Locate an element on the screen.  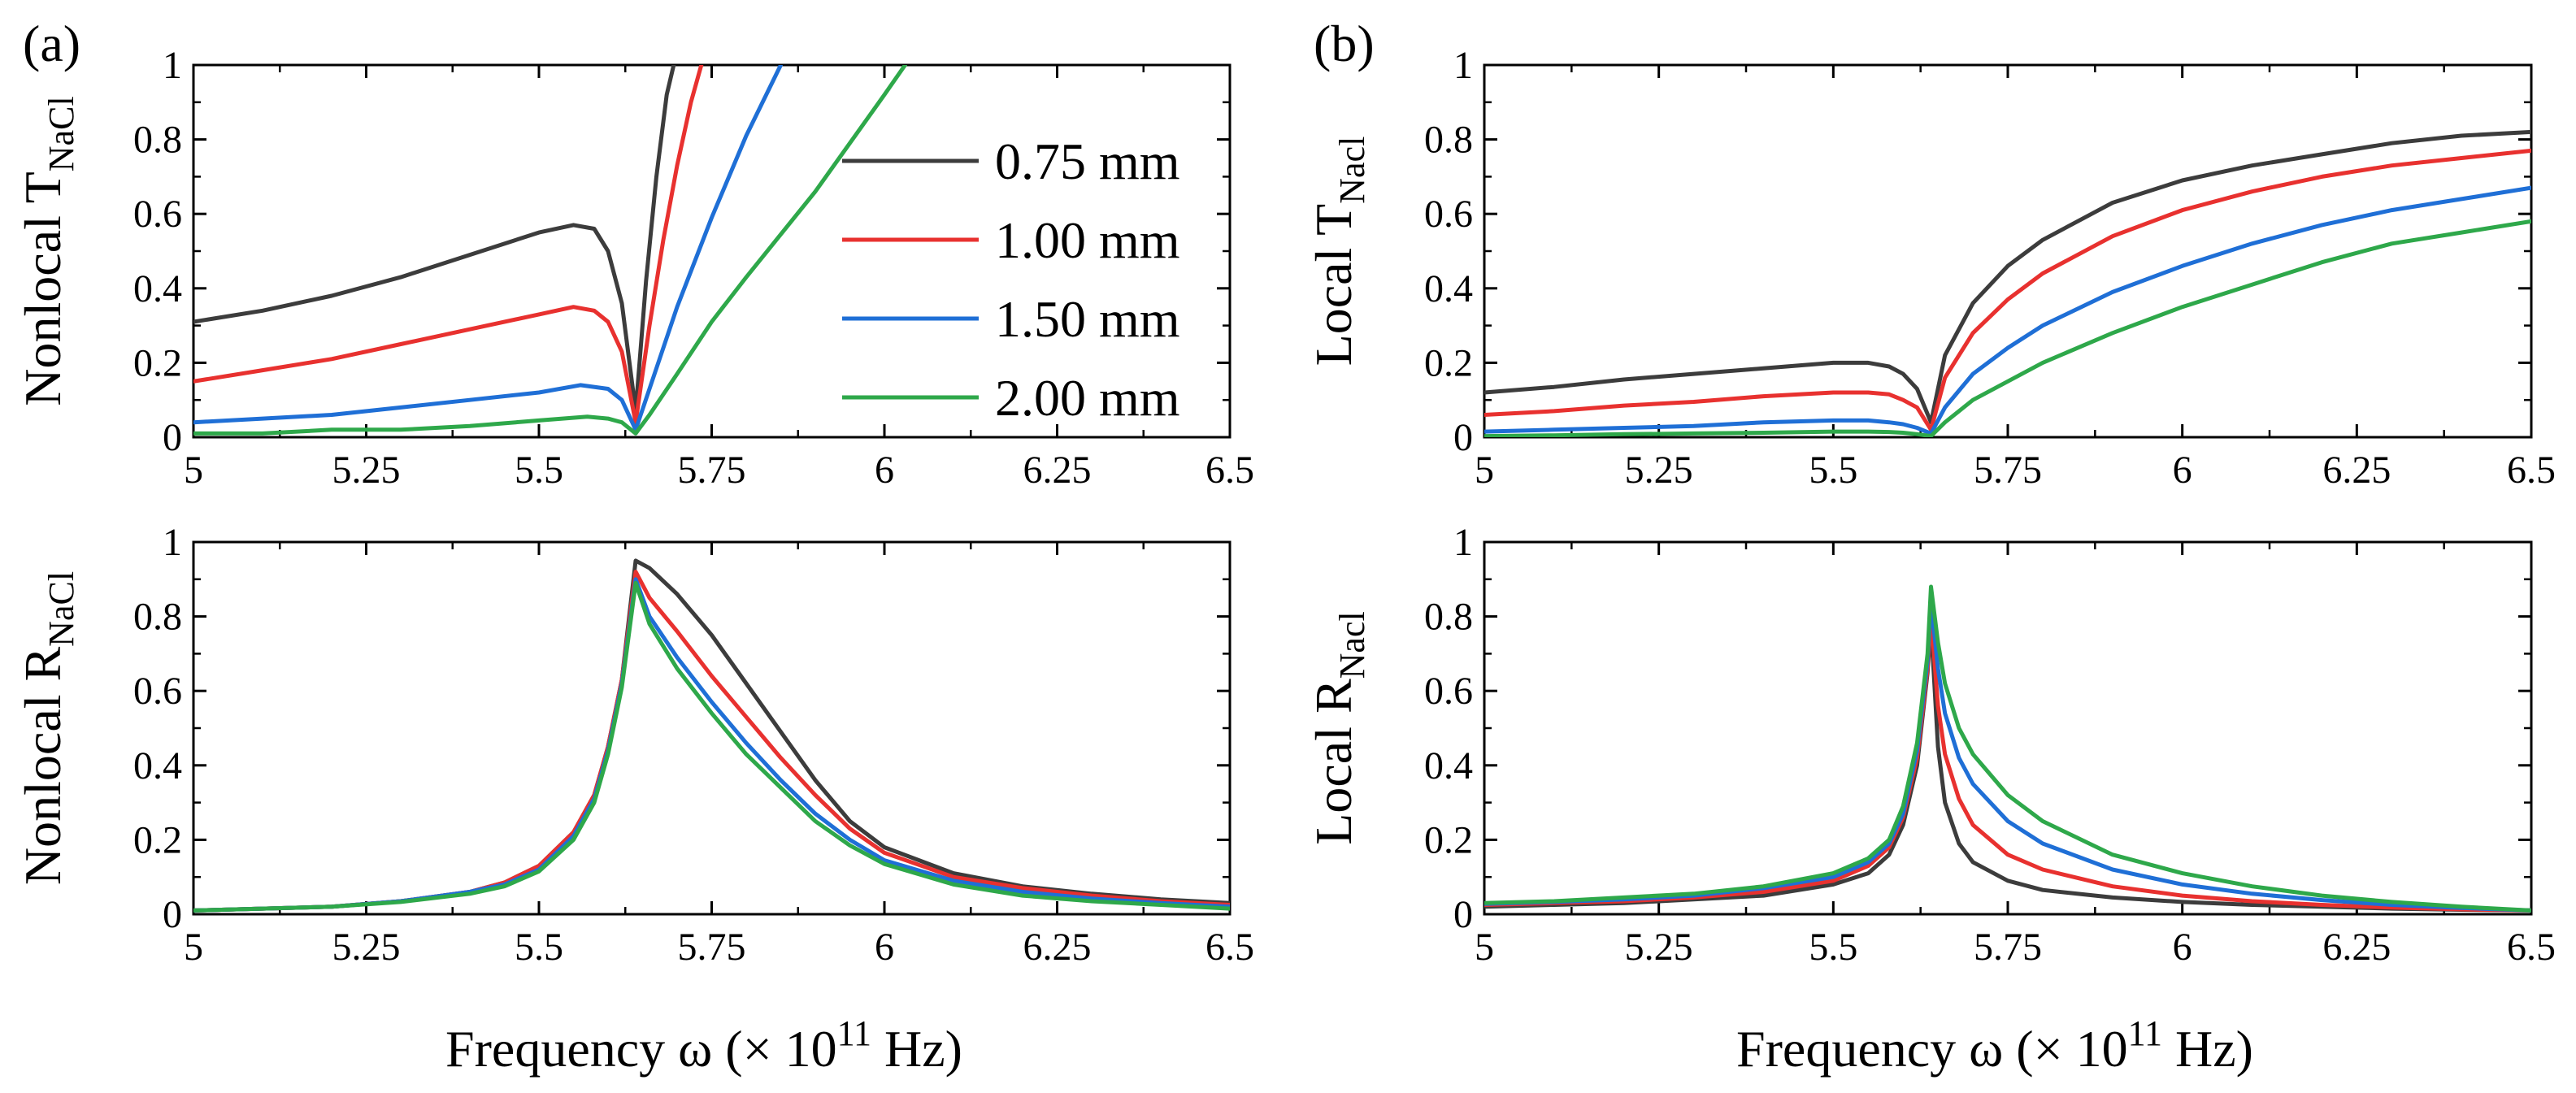
legend-label: 1.00 mm is located at coordinates (1087, 240).